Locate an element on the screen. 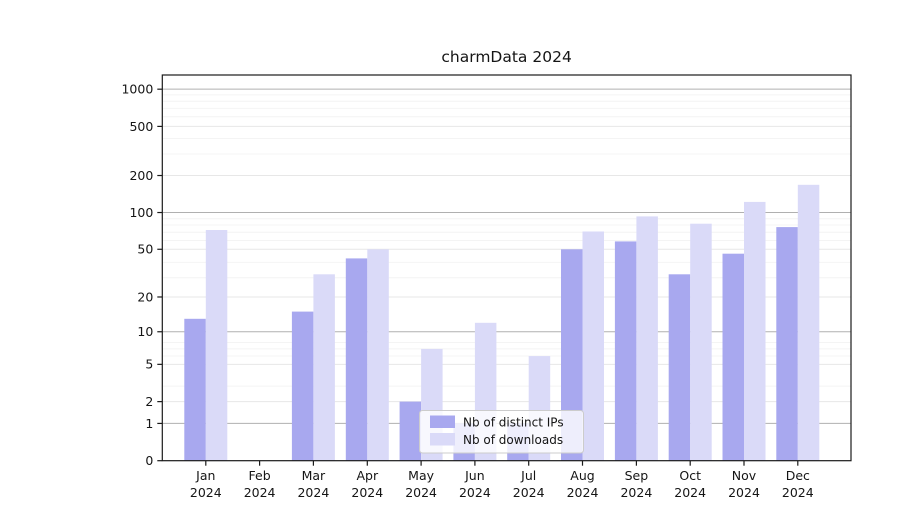 The image size is (900, 532). y-tick-label: 500 is located at coordinates (141, 126).